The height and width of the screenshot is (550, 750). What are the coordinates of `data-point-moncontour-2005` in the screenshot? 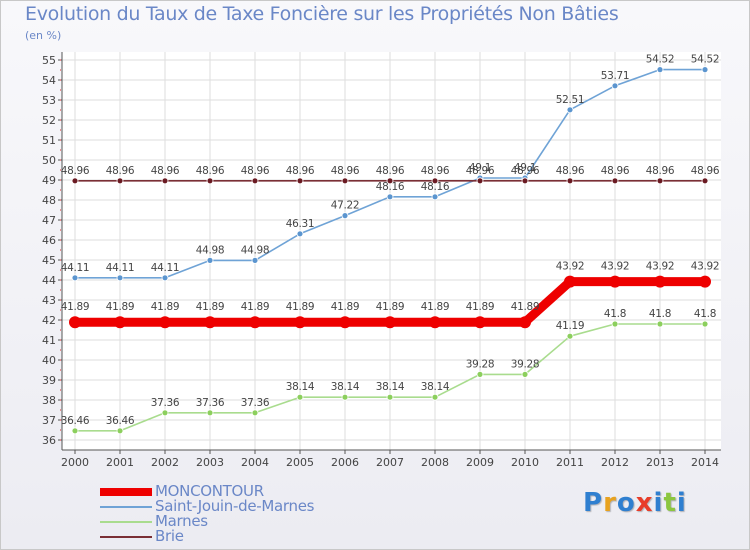 It's located at (300, 322).